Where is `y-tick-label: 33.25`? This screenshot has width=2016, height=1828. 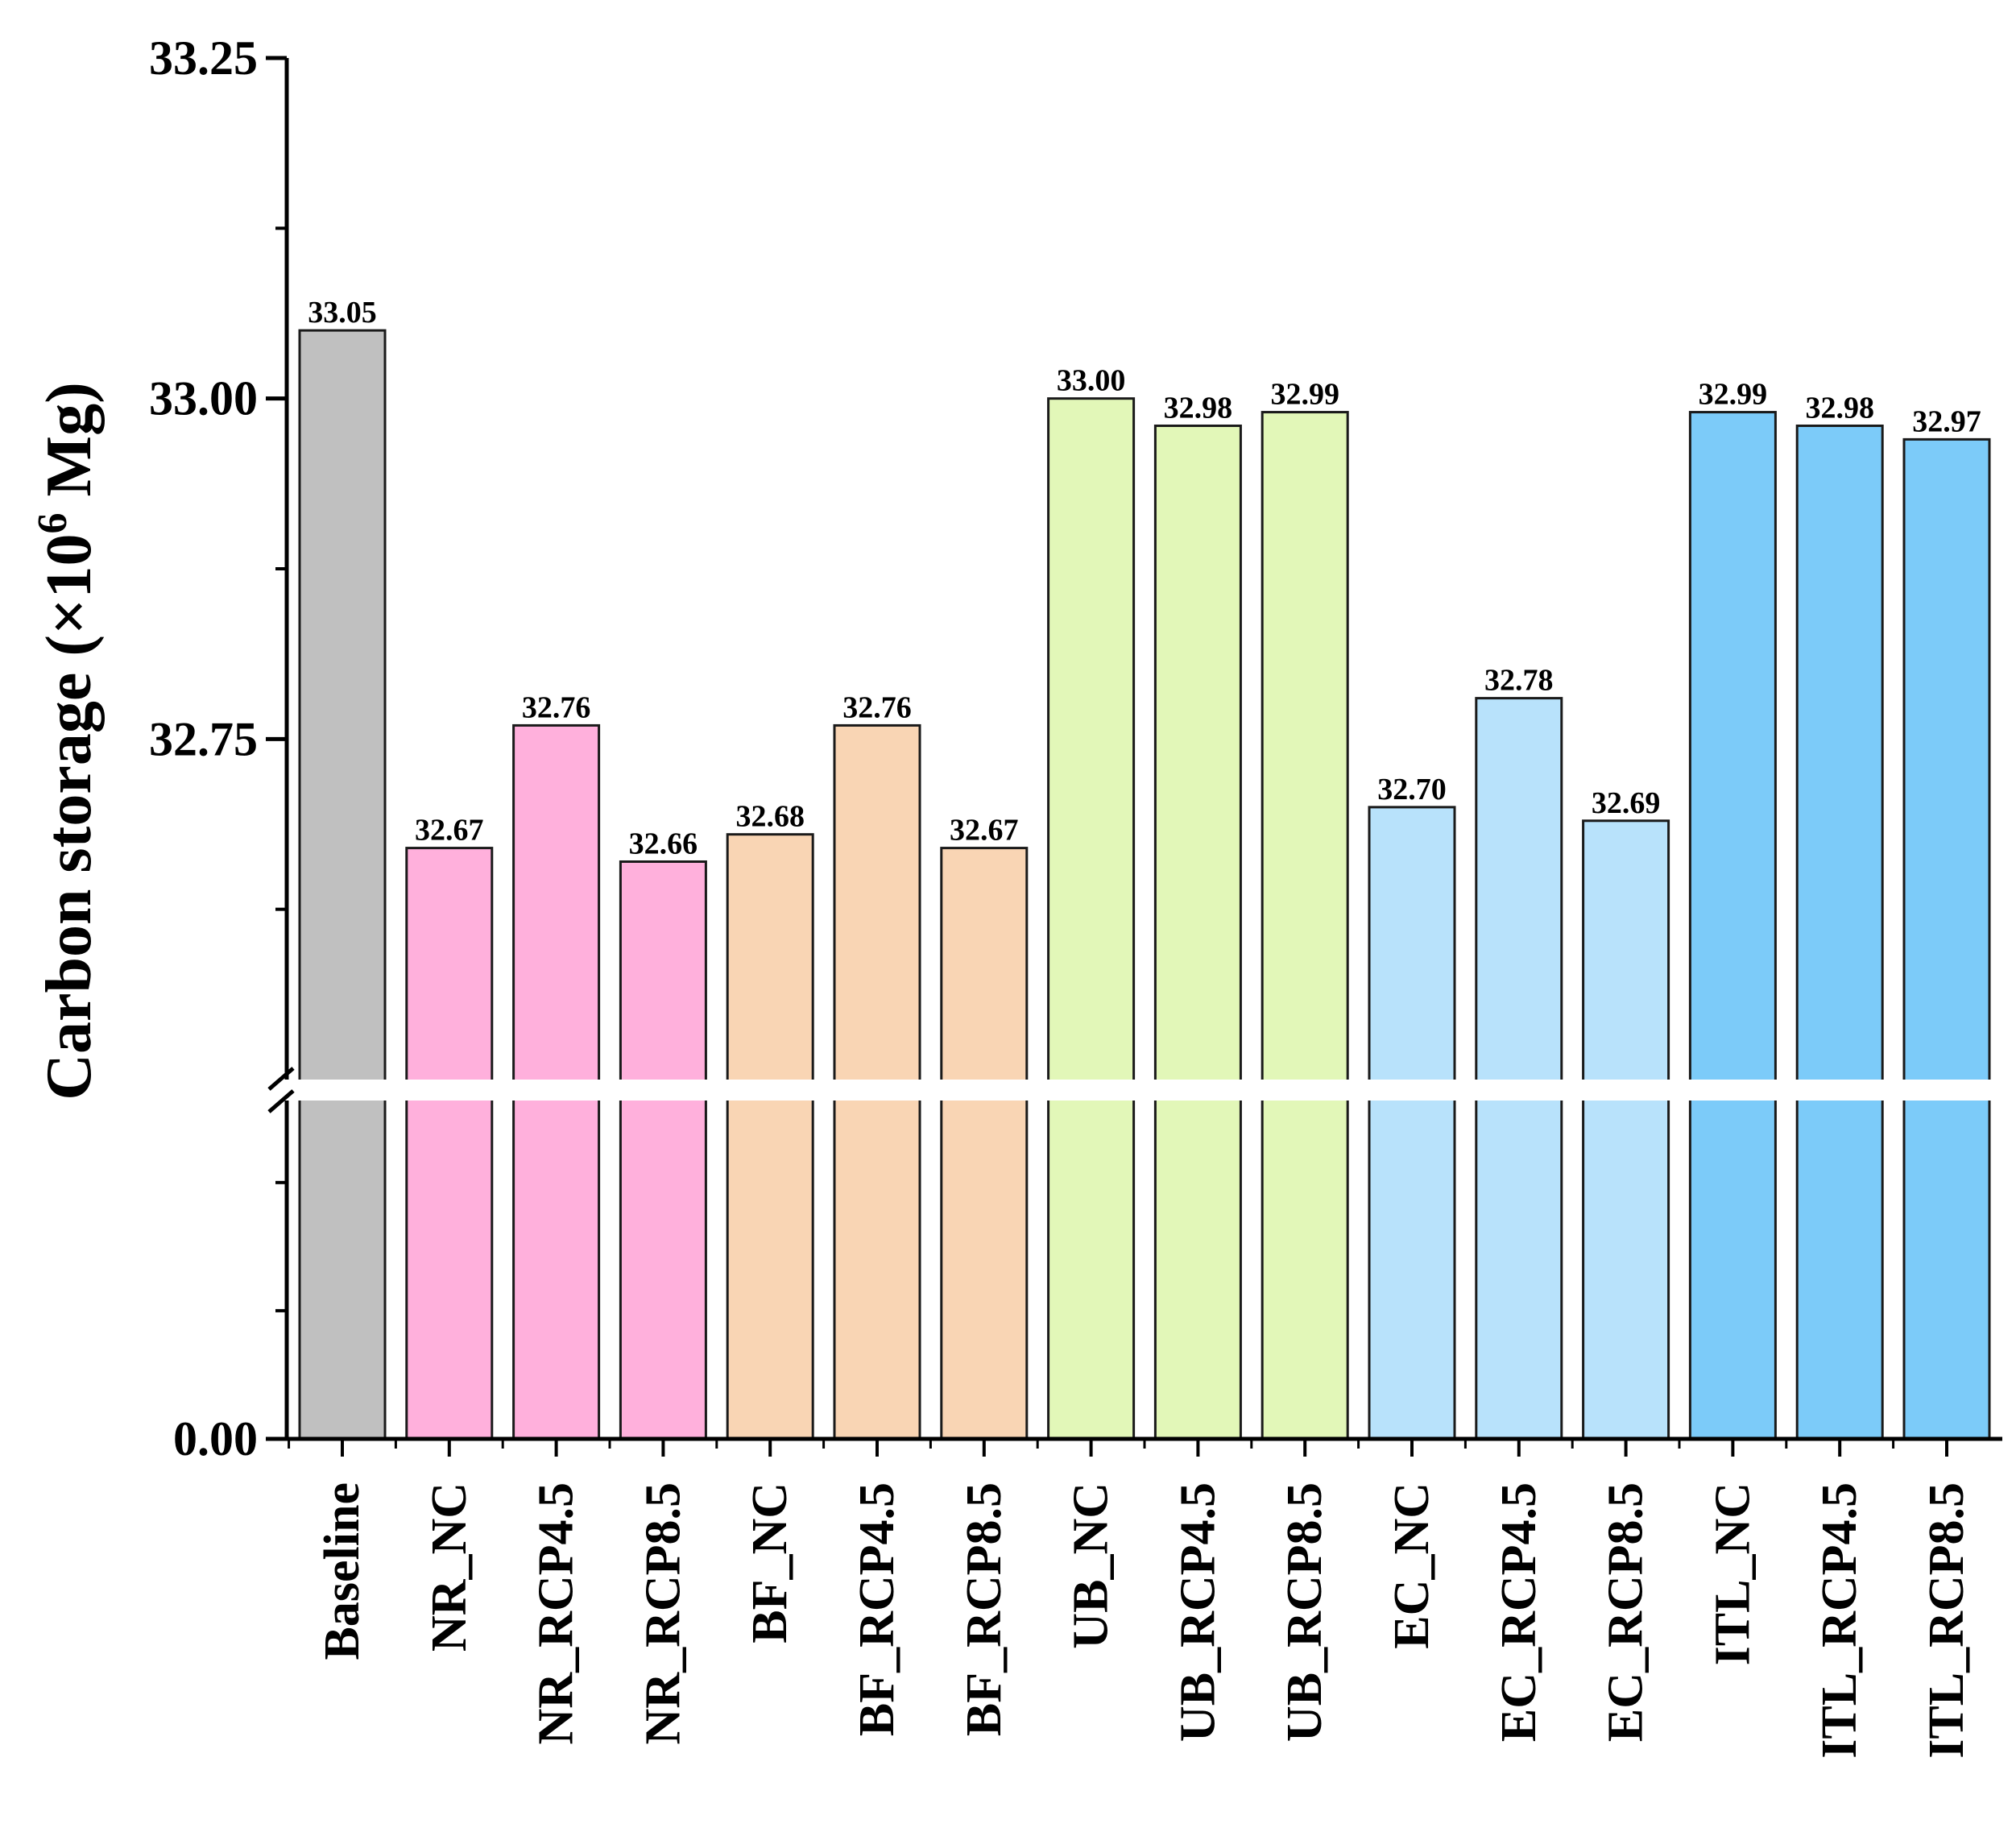 y-tick-label: 33.25 is located at coordinates (203, 58).